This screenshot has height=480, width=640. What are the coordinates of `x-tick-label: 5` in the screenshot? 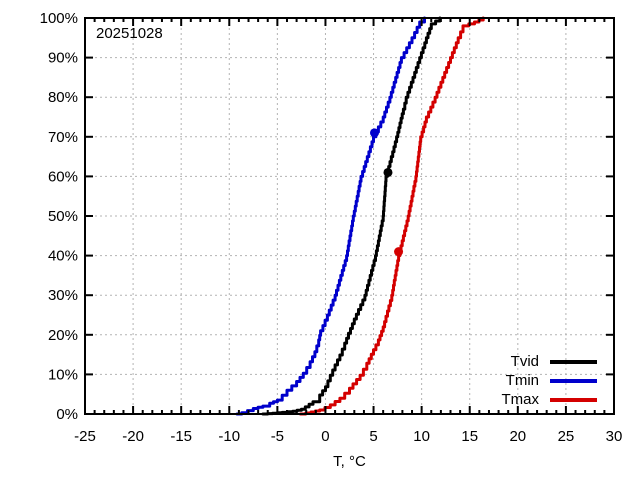 It's located at (373, 436).